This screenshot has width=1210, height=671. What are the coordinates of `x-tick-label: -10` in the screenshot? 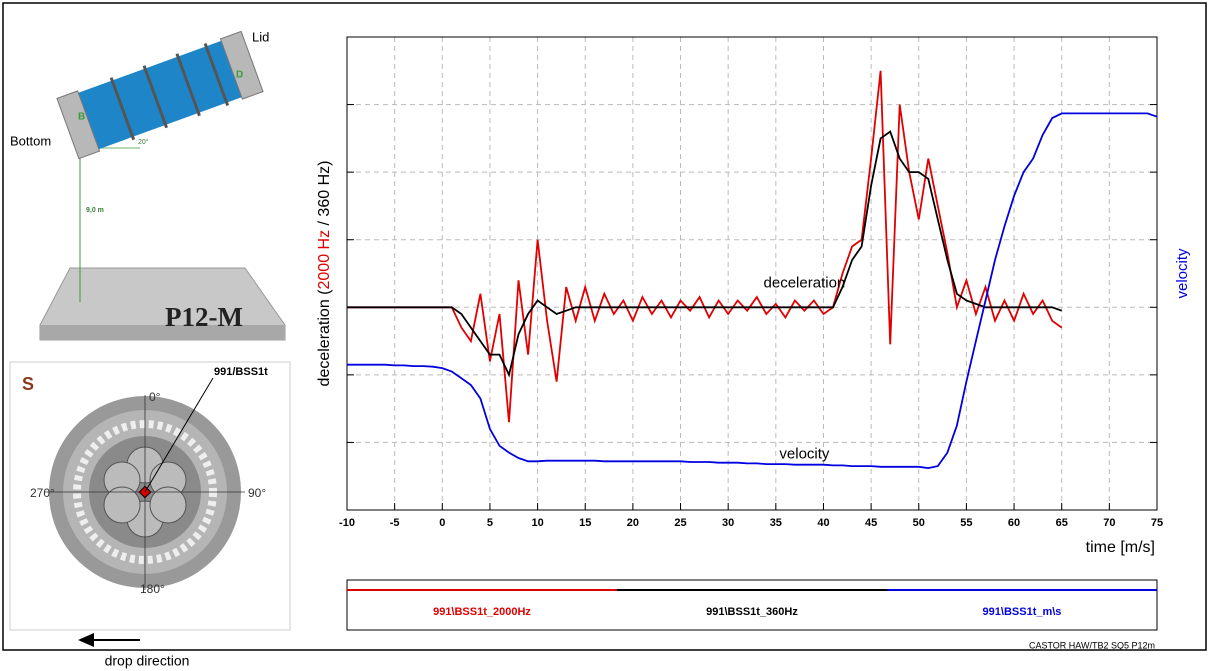 It's located at (347, 523).